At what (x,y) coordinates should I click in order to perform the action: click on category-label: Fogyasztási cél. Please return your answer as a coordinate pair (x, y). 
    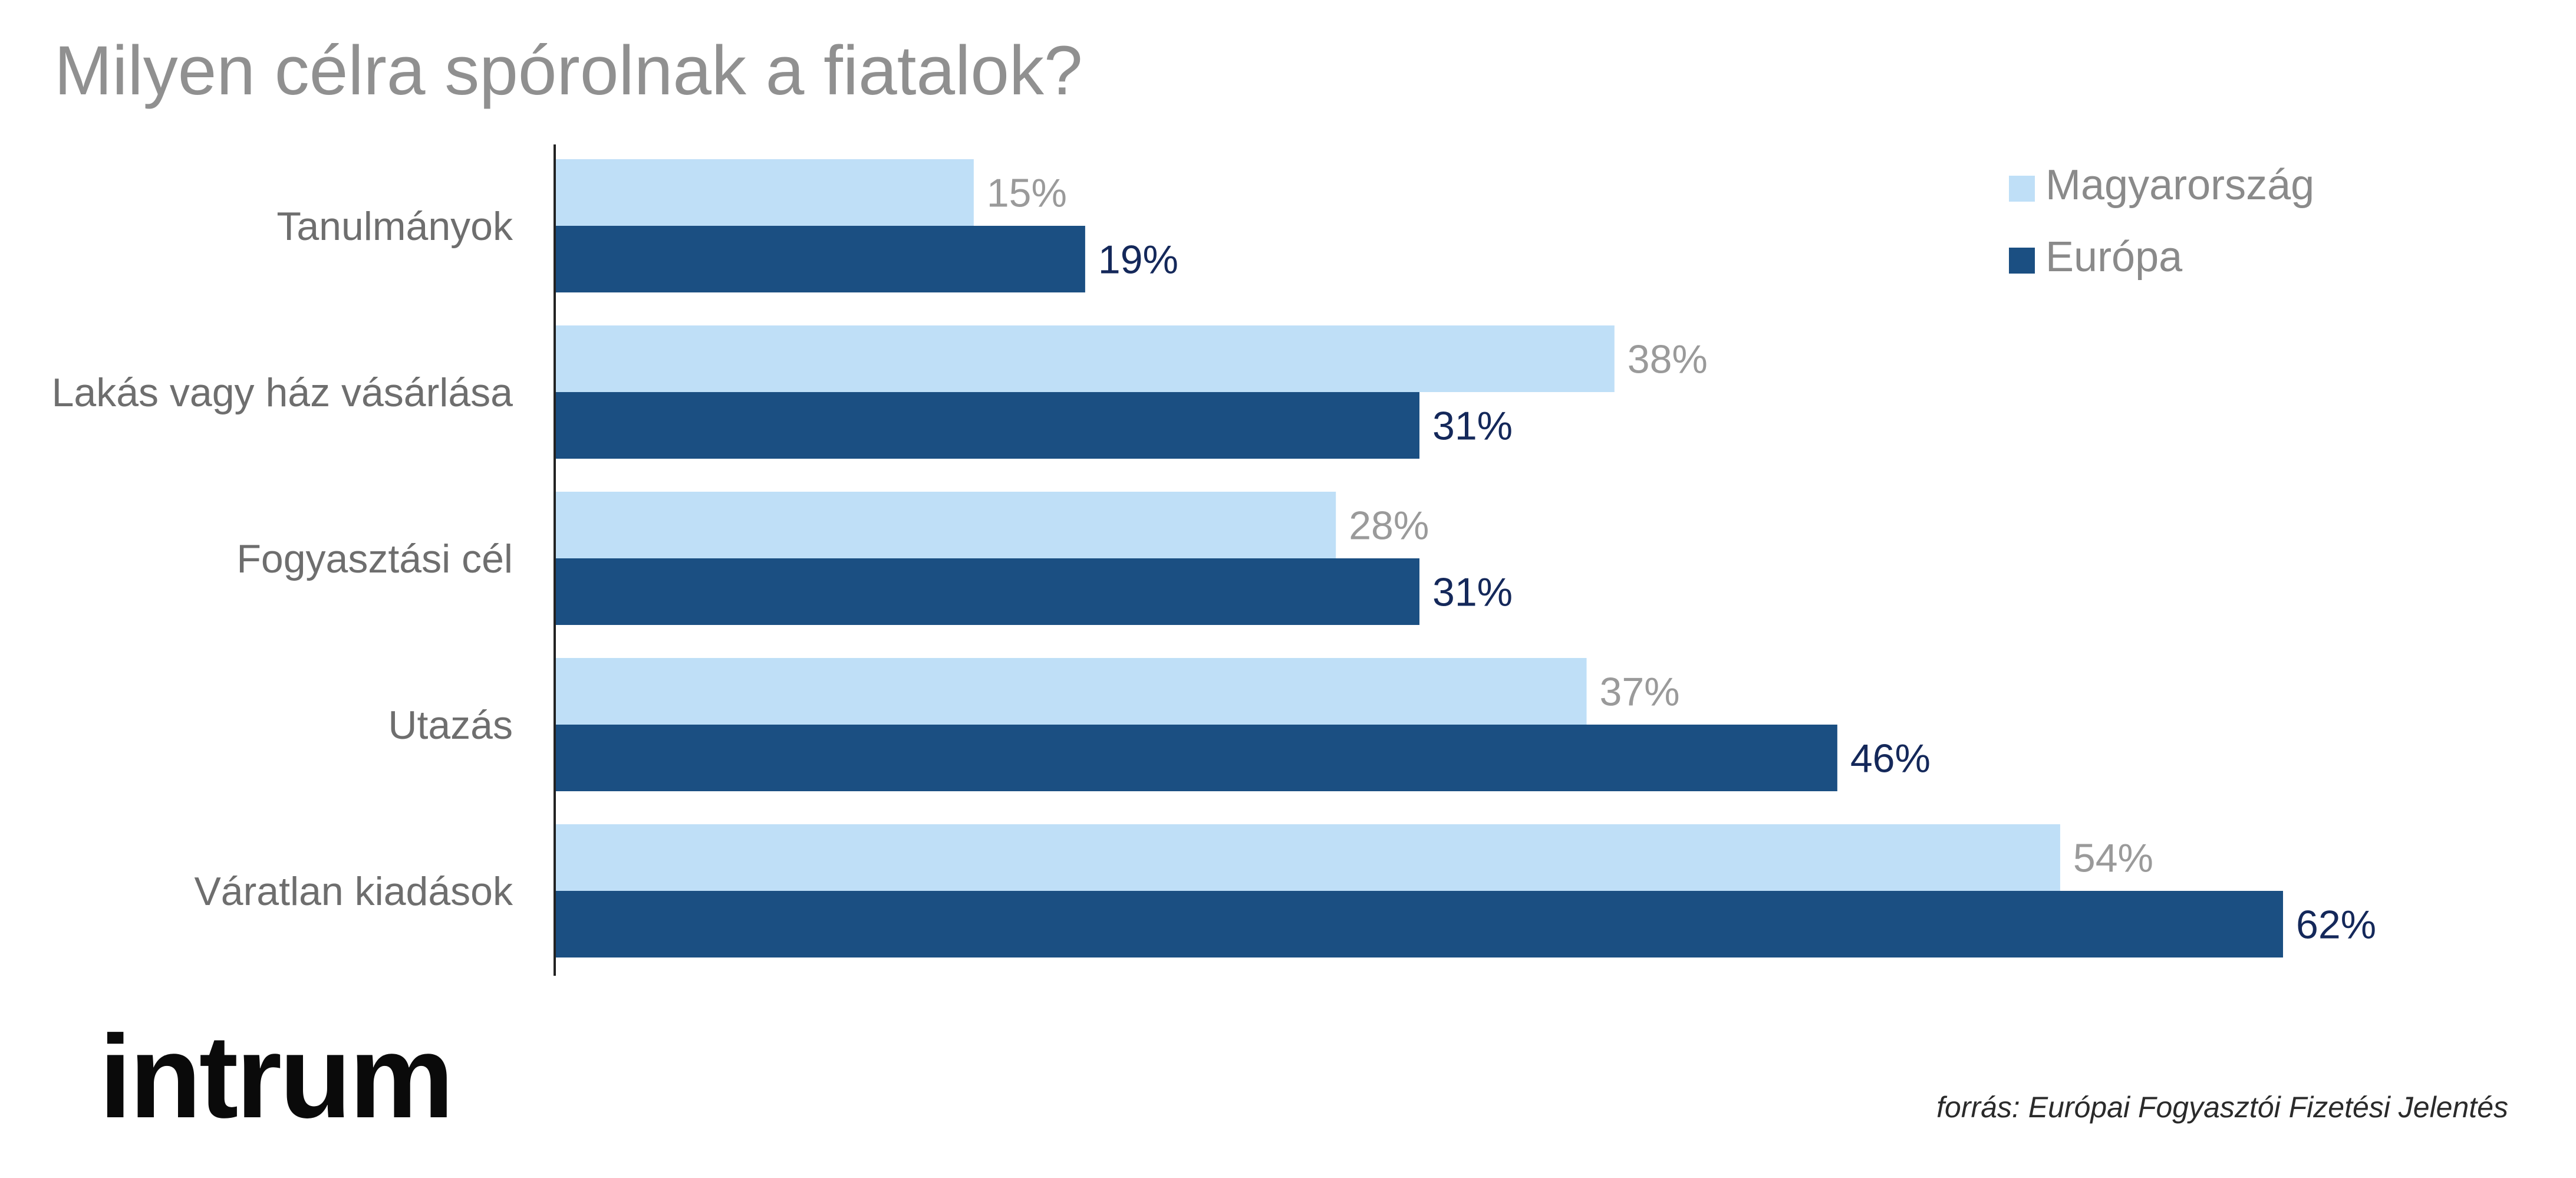
    Looking at the image, I should click on (374, 559).